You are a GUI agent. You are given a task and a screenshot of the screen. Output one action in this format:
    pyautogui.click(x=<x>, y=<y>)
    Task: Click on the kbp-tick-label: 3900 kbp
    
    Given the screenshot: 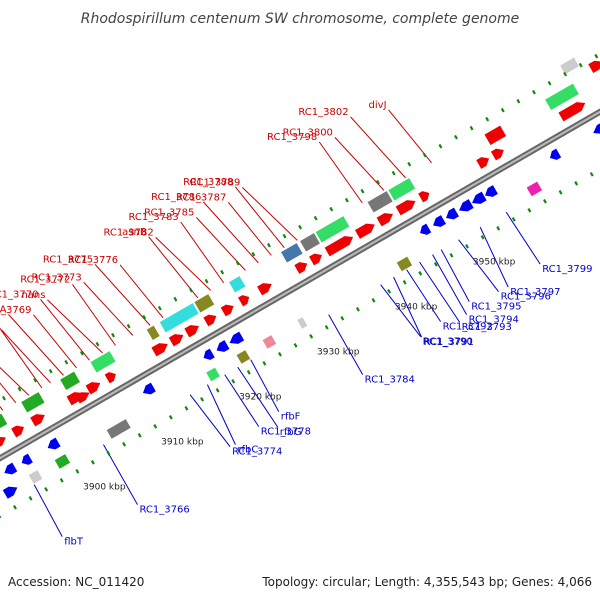 What is the action you would take?
    pyautogui.click(x=104, y=487)
    